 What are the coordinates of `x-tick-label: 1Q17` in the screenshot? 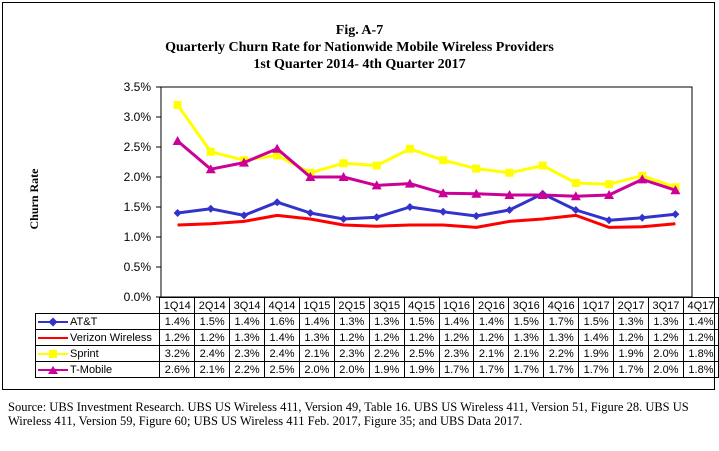 It's located at (596, 305).